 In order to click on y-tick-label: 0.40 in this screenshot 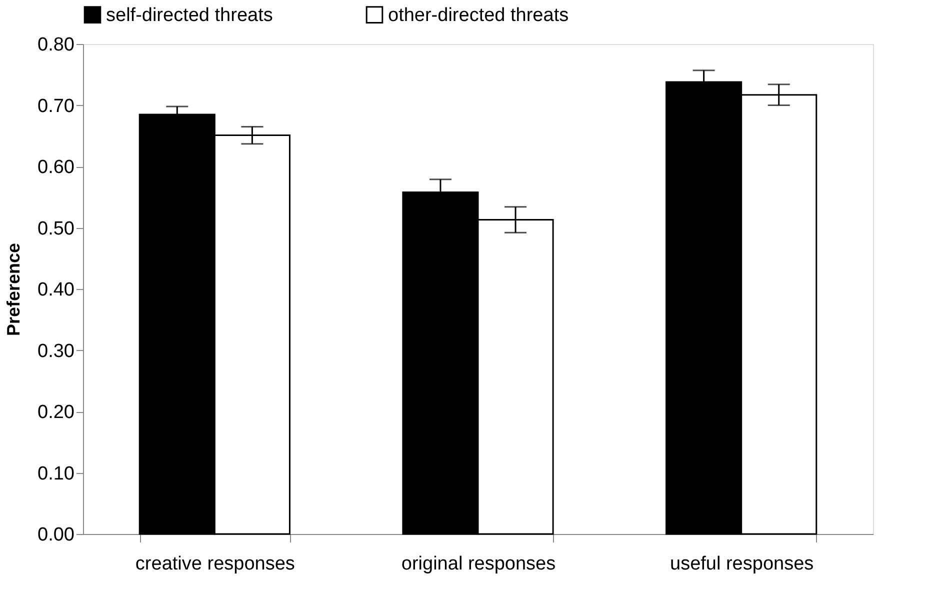, I will do `click(56, 290)`.